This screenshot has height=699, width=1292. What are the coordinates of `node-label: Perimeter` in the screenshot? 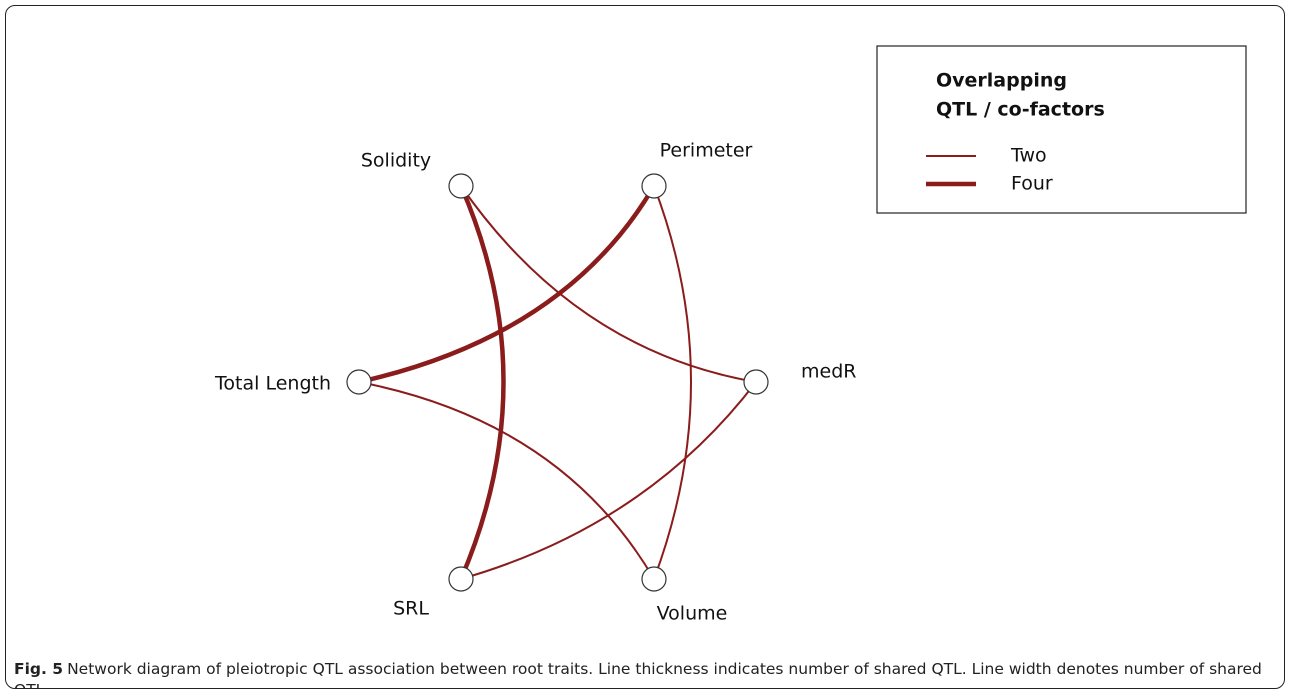 It's located at (706, 151).